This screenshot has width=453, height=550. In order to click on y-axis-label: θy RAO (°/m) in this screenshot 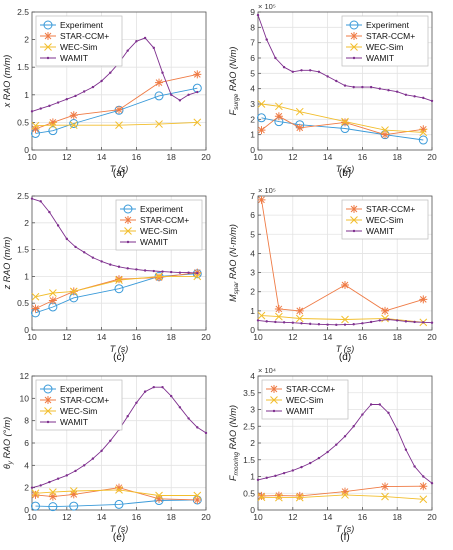, I will do `click(8, 443)`.